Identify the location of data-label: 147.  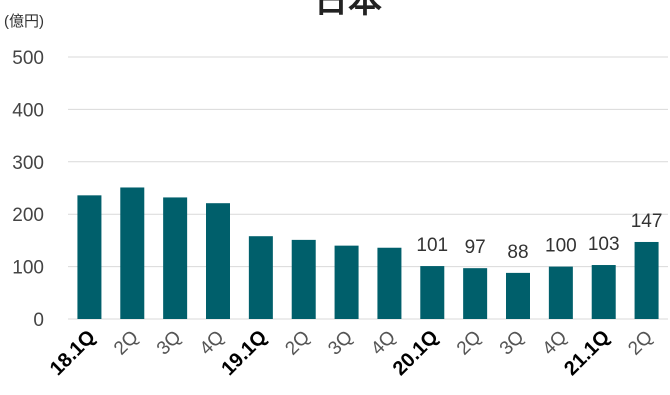
(647, 221).